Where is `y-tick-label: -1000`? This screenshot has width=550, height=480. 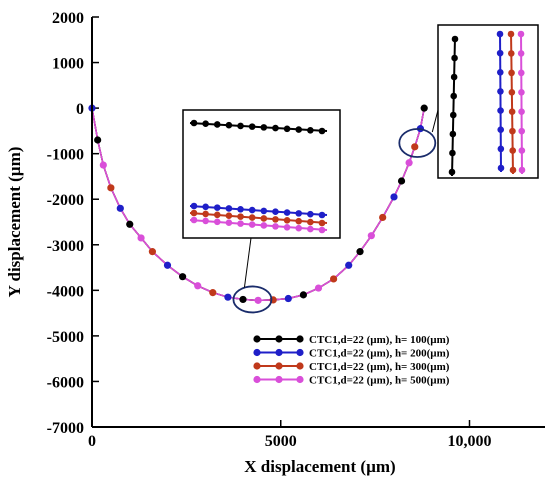 y-tick-label: -1000 is located at coordinates (65, 155).